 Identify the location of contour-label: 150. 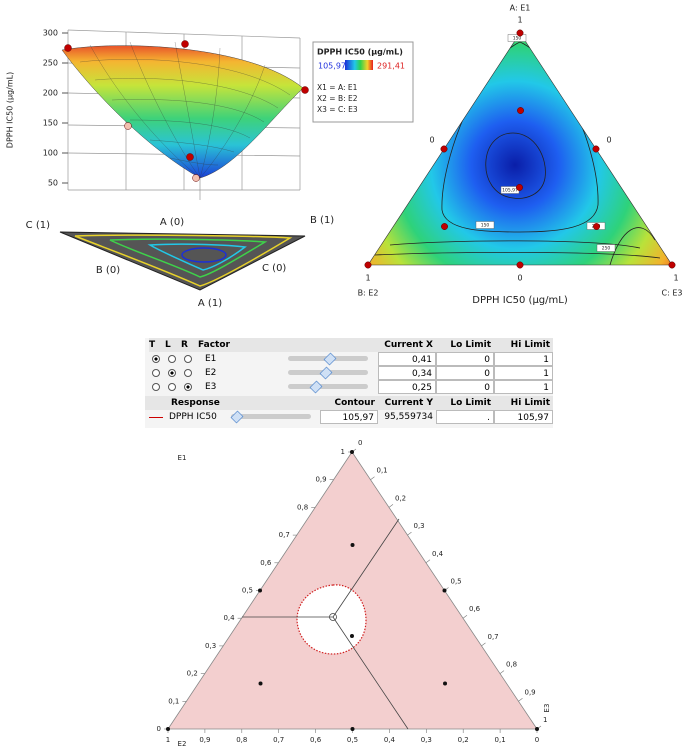
(517, 39).